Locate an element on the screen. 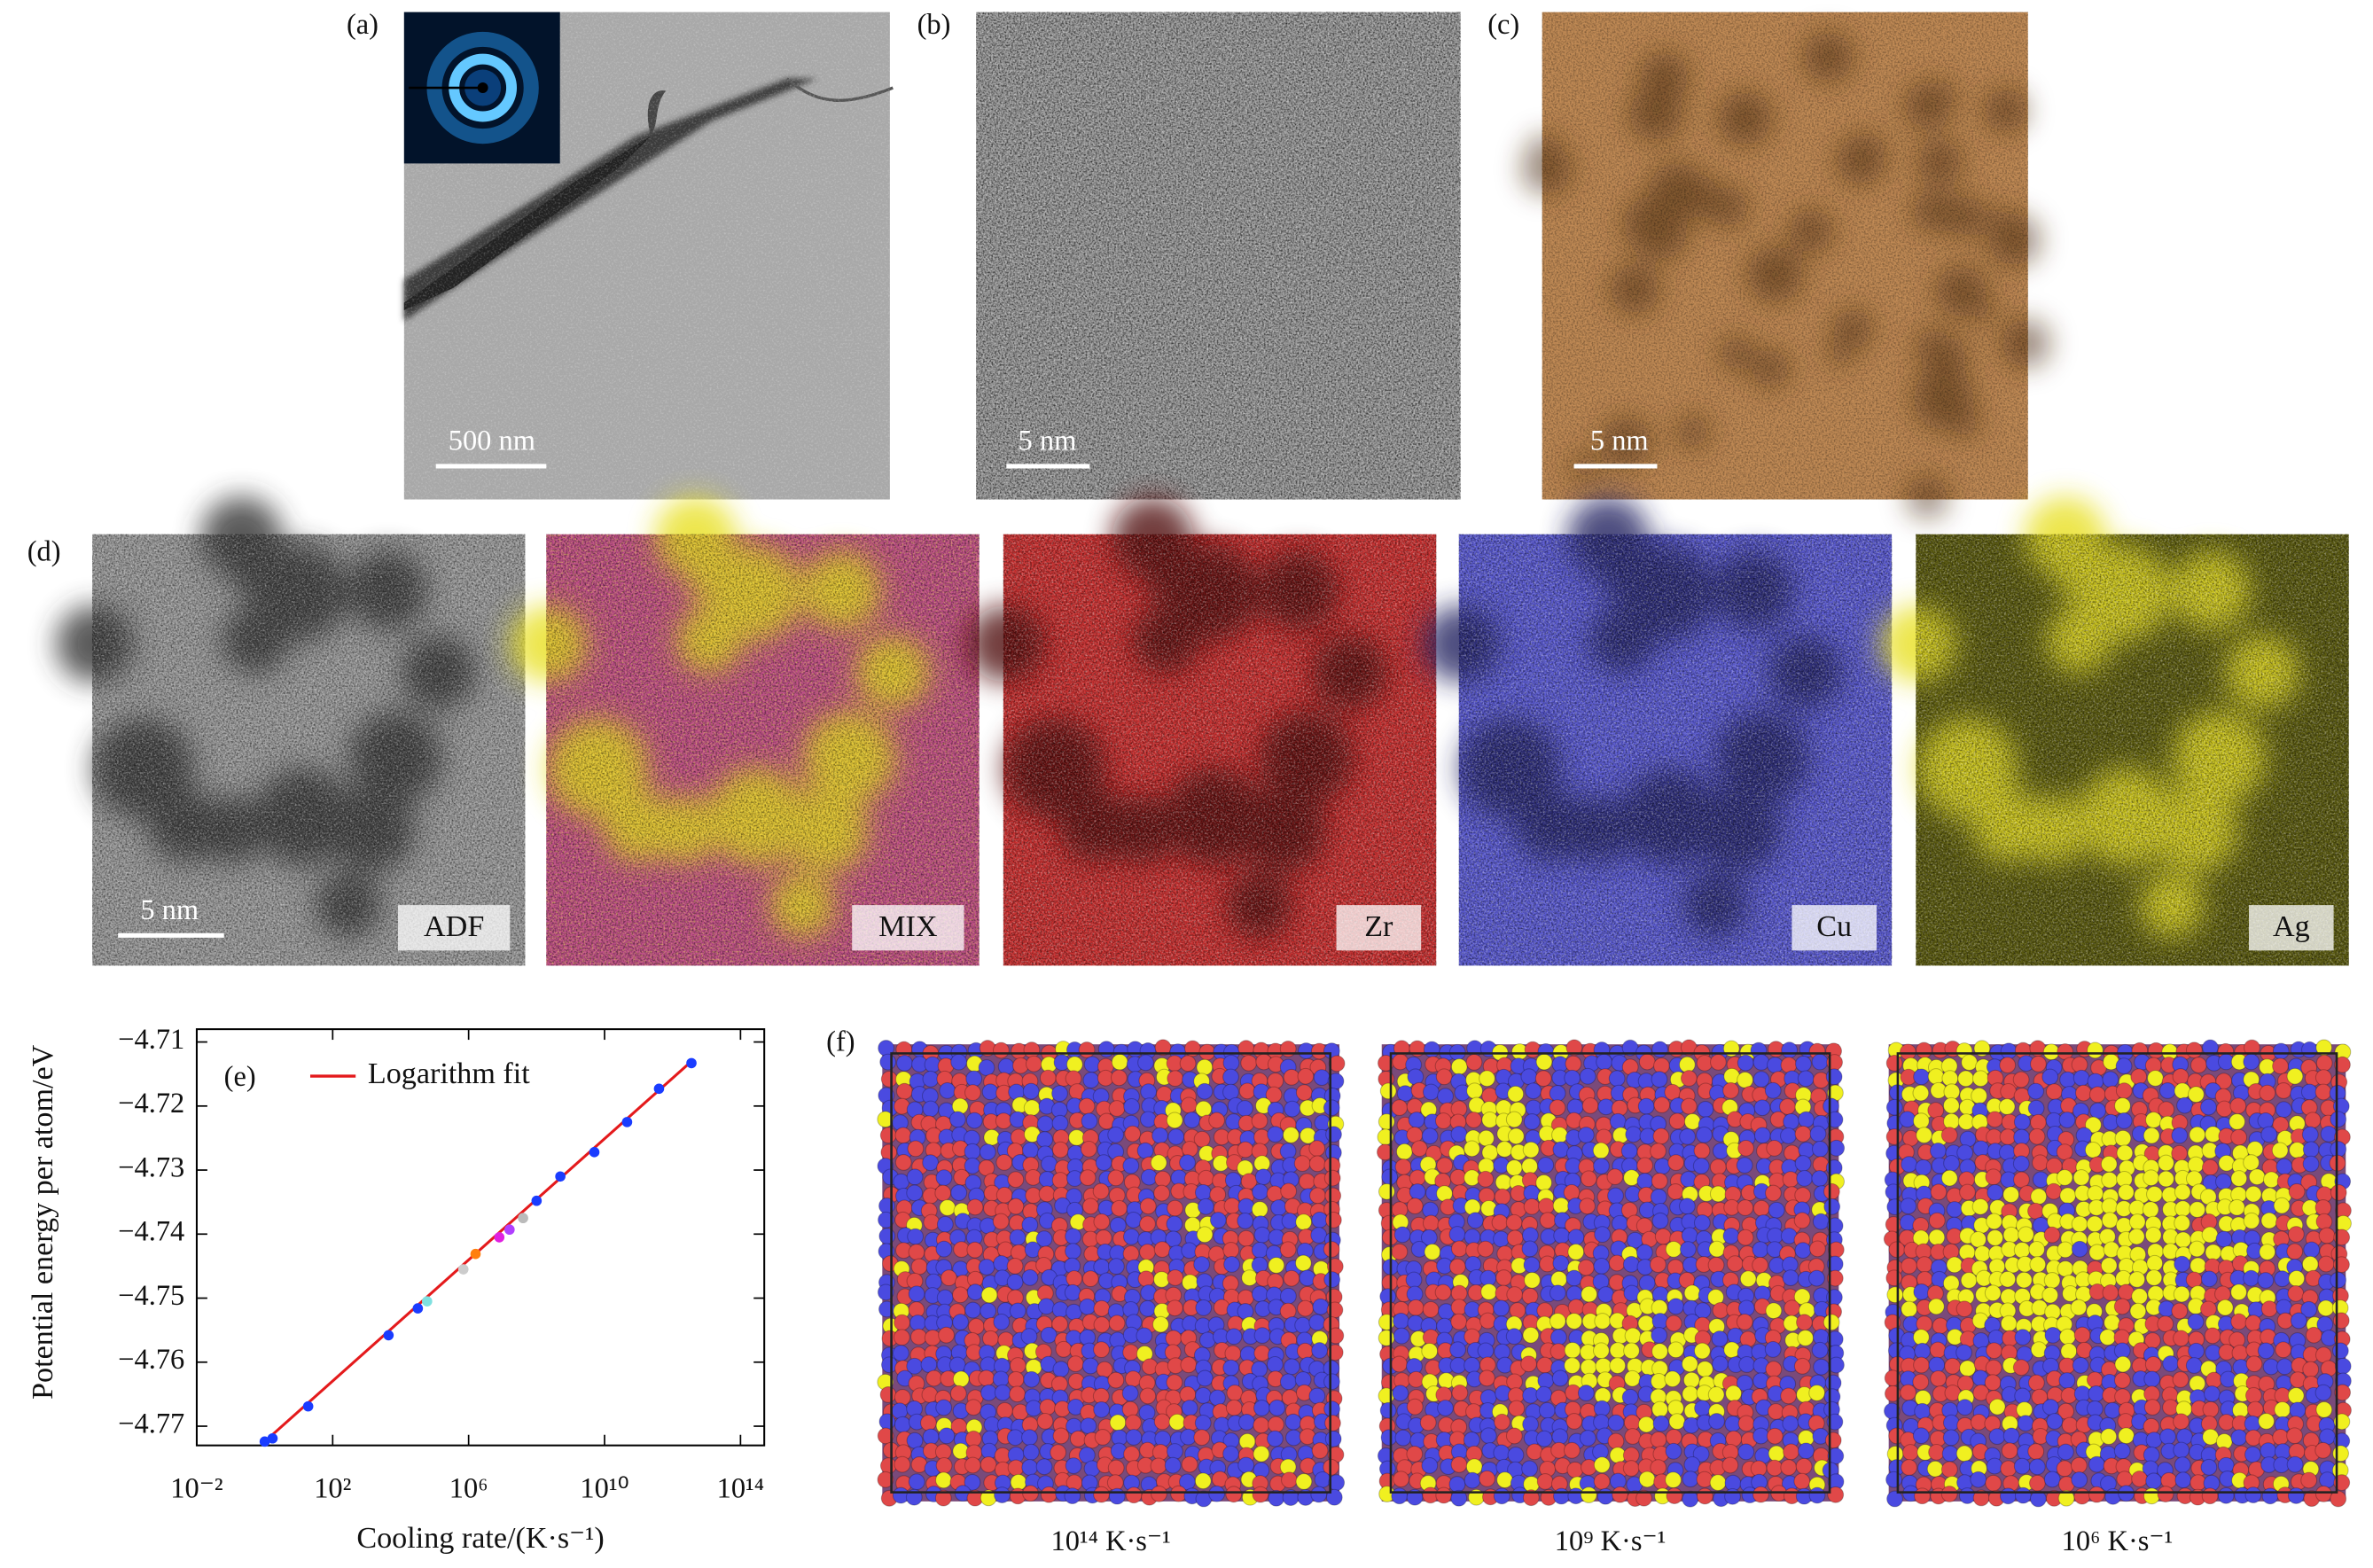 Image resolution: width=2373 pixels, height=1568 pixels. y-tick-label: −4.77 is located at coordinates (151, 1423).